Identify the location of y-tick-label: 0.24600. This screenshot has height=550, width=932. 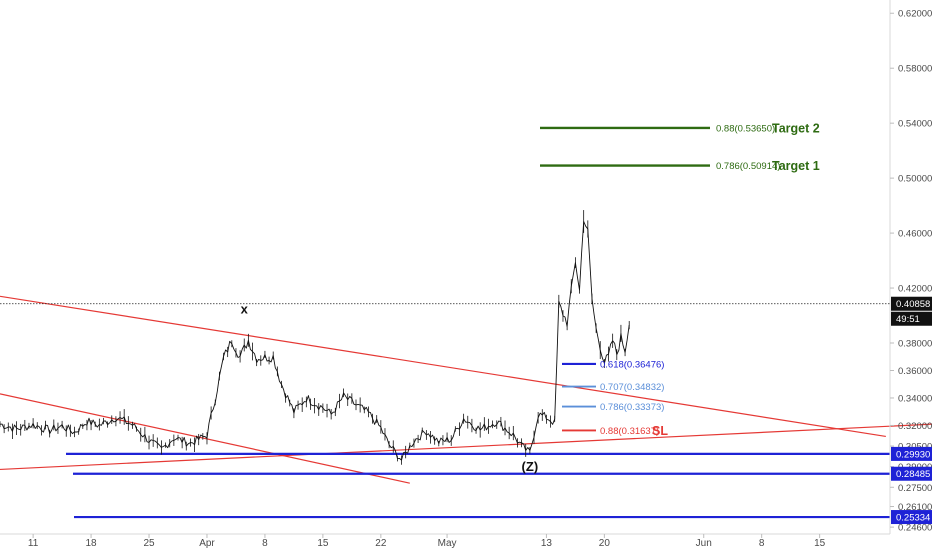
(915, 528).